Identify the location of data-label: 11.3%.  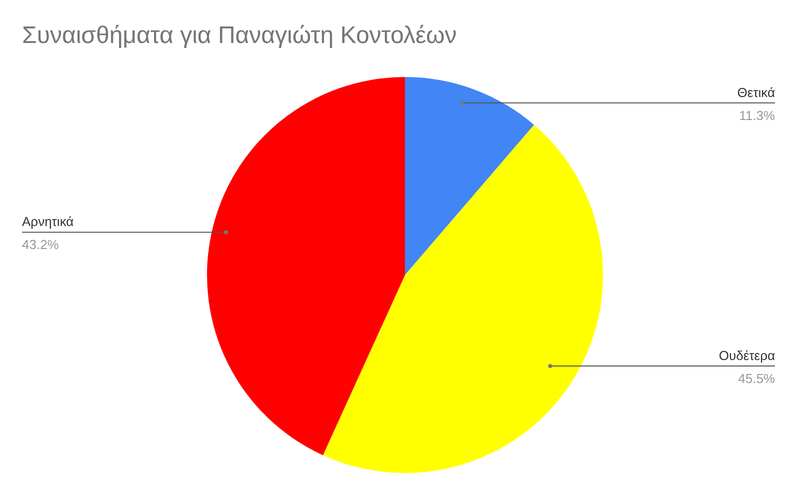
(757, 115).